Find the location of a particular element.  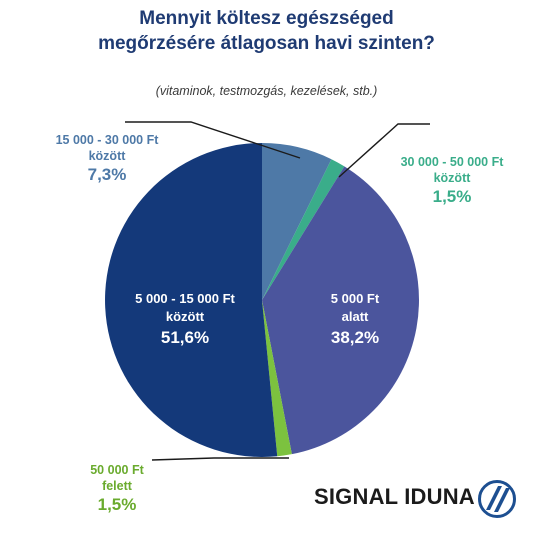

slice-label-15000-30000-range: 15 000 - 30 000 Ft is located at coordinates (107, 140).